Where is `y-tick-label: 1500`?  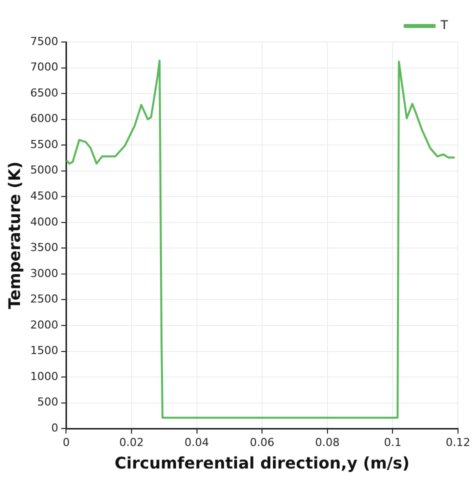 y-tick-label: 1500 is located at coordinates (44, 351).